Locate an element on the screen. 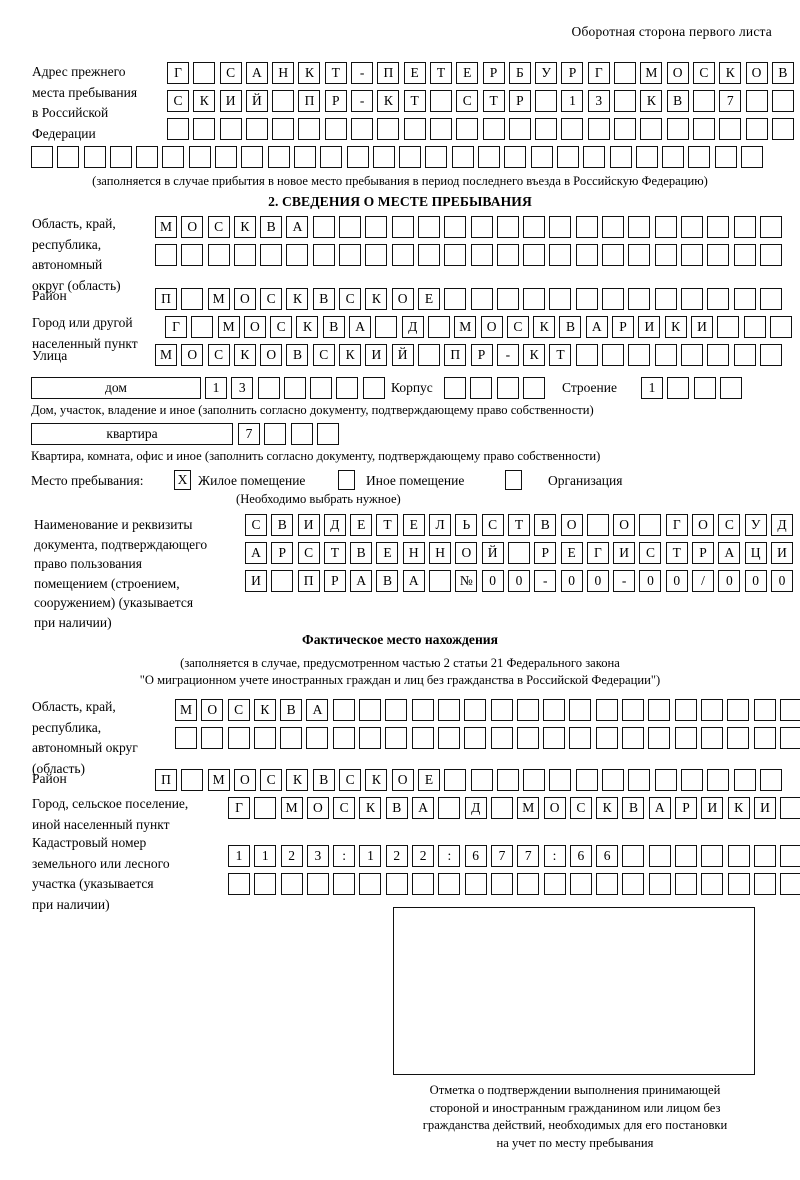 The width and height of the screenshot is (800, 1180). document-basis-r3-cell-13: 0 is located at coordinates (571, 581).